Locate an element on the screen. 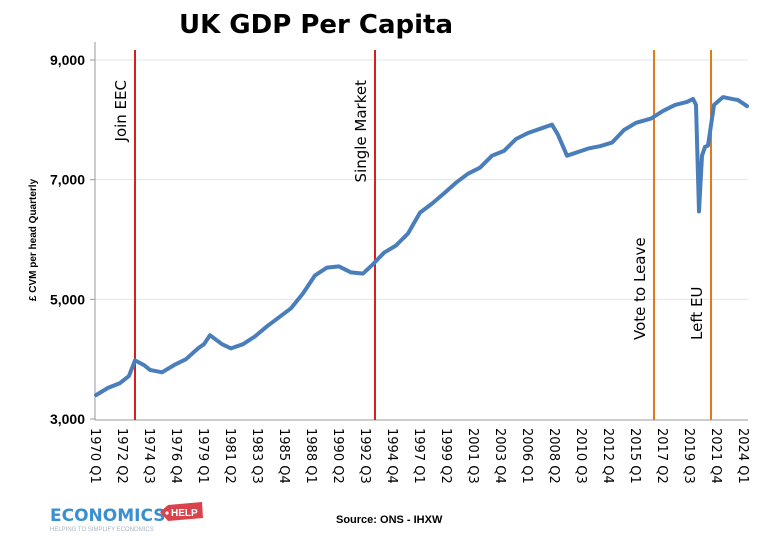 Image resolution: width=768 pixels, height=554 pixels. x-tick-label: 2010 Q3 is located at coordinates (580, 456).